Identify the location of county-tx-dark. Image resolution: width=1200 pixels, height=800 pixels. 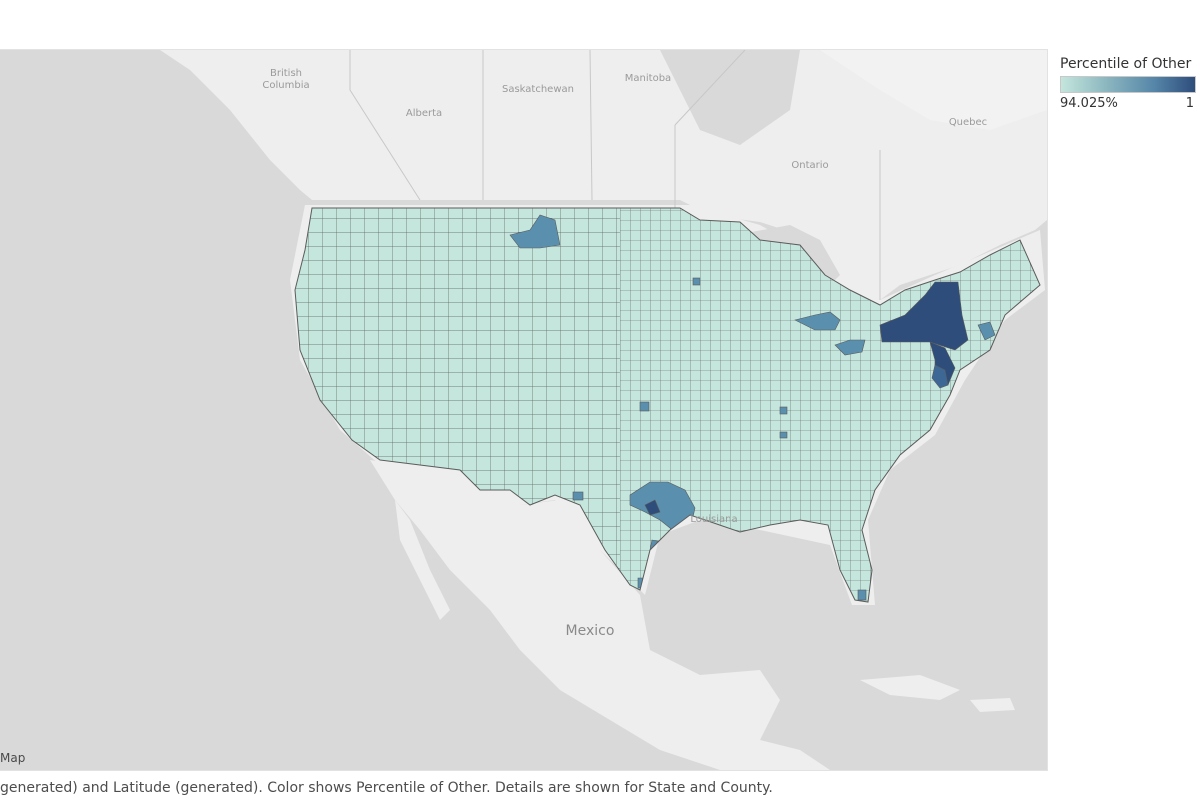
(652, 507).